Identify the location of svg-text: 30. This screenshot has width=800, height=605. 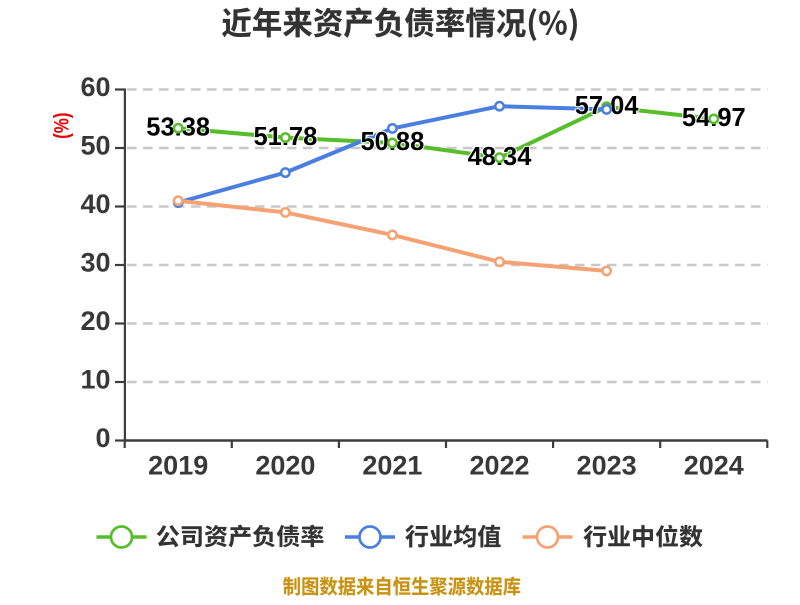
(95, 263).